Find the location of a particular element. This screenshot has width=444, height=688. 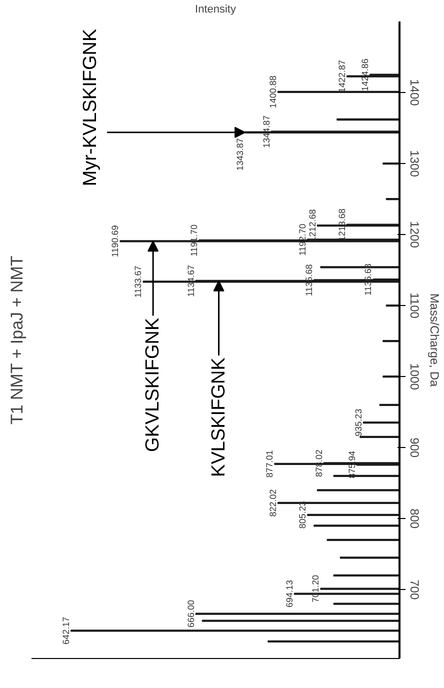

annotation: 1133.67 is located at coordinates (138, 282).